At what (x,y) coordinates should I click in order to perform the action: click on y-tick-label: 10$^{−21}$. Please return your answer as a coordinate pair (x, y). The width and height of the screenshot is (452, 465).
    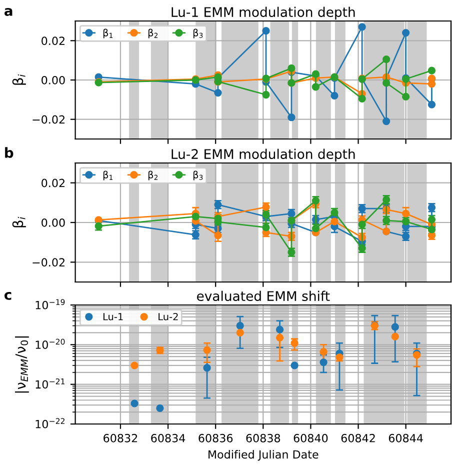
    Looking at the image, I should click on (50, 383).